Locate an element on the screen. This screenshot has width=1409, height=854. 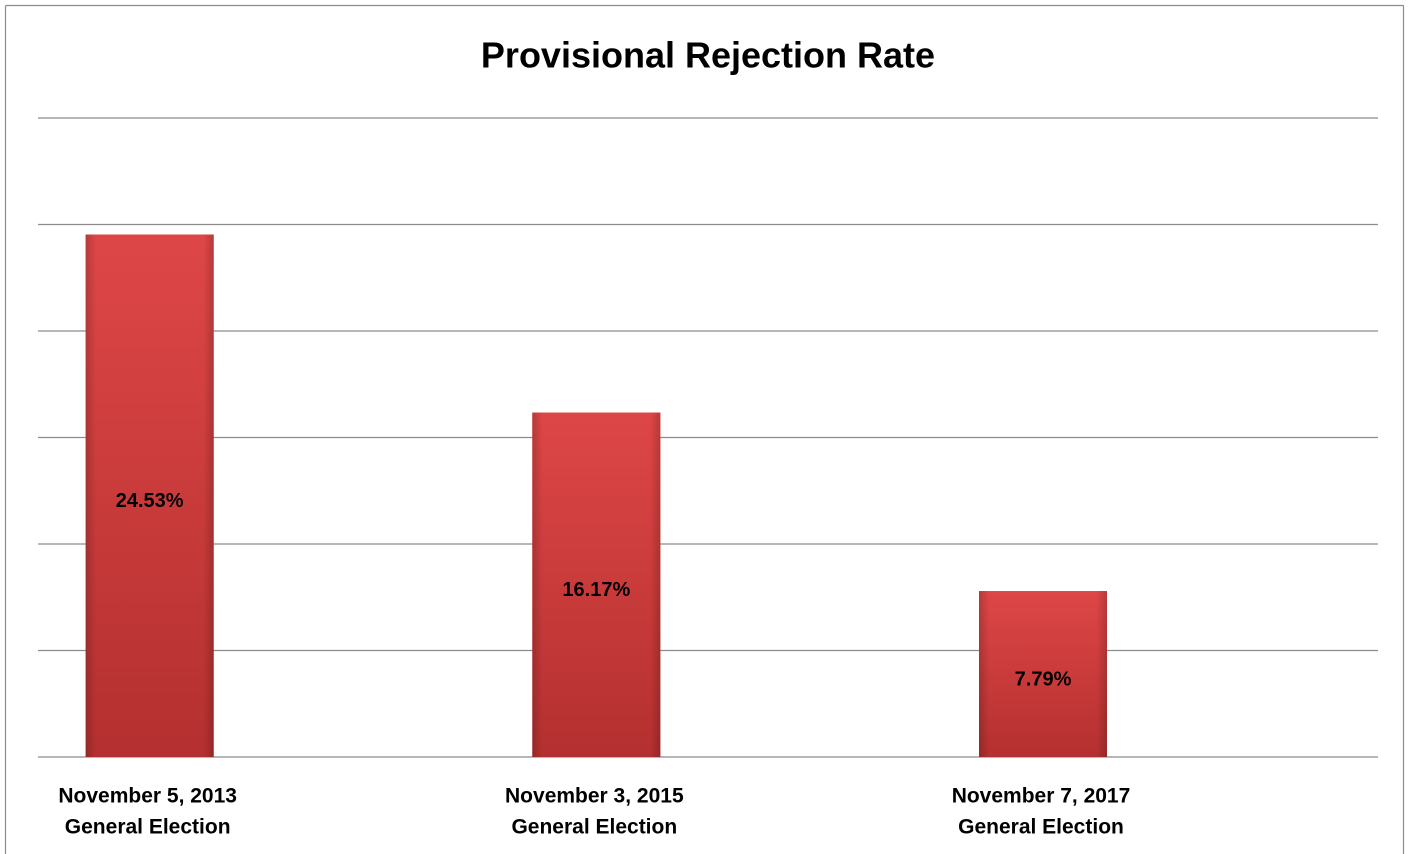
x-tick-label: November 3, 2015 is located at coordinates (594, 796).